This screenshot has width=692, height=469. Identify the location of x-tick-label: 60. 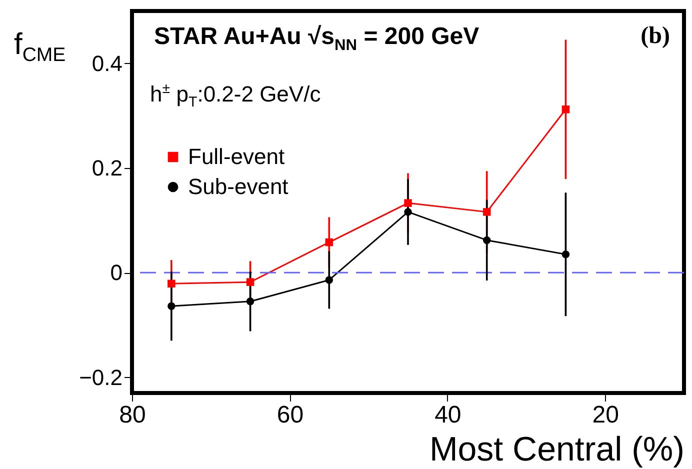
(290, 415).